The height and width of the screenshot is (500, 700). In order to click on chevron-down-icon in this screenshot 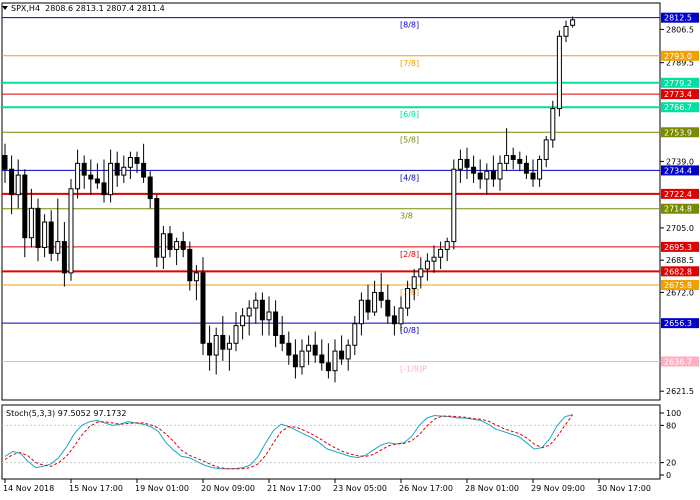, I will do `click(5, 8)`.